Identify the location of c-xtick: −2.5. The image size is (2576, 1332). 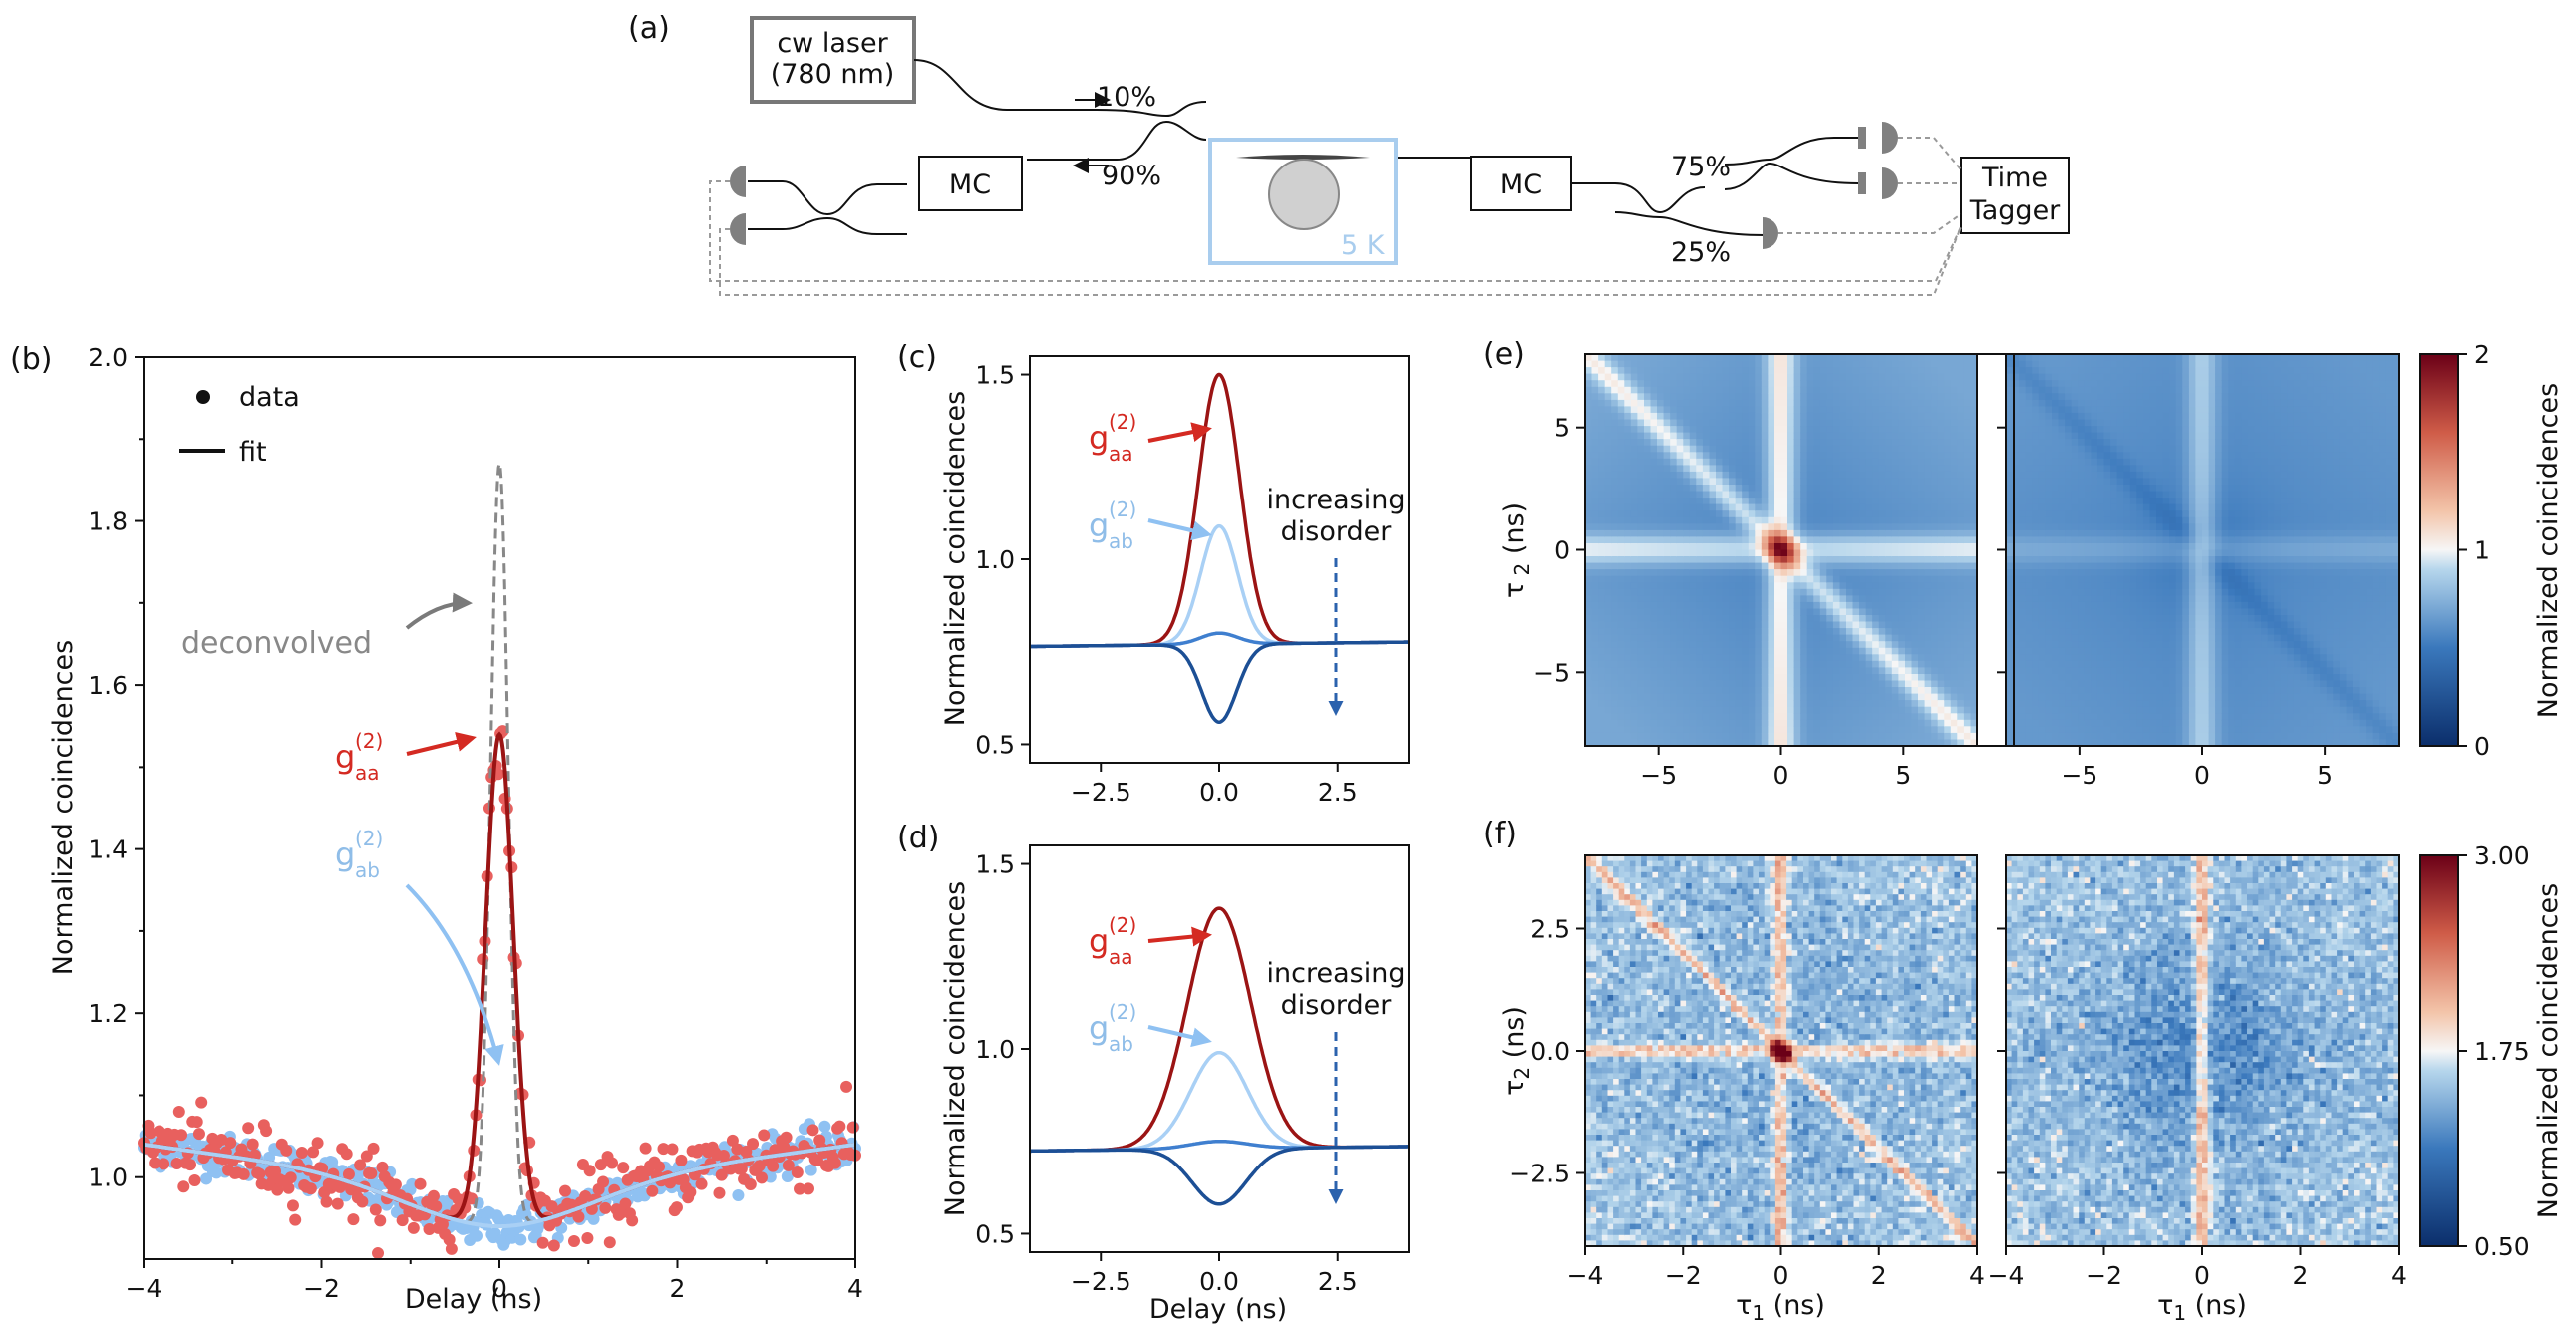
(1101, 793).